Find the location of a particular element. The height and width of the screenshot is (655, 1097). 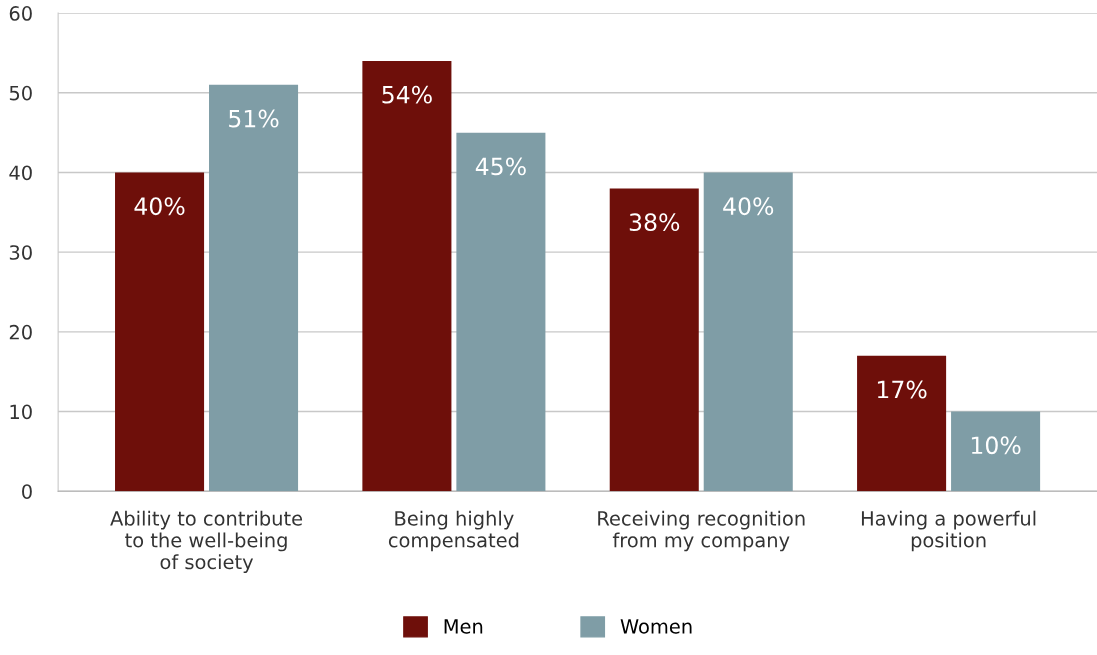

data-label: 17% is located at coordinates (902, 389).